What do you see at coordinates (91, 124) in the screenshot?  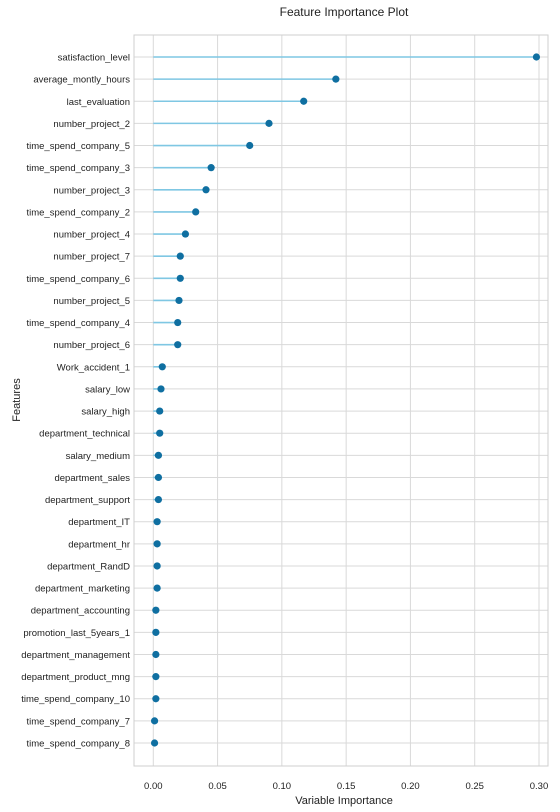 I see `y-tick-label-number_project_2: number_project_2` at bounding box center [91, 124].